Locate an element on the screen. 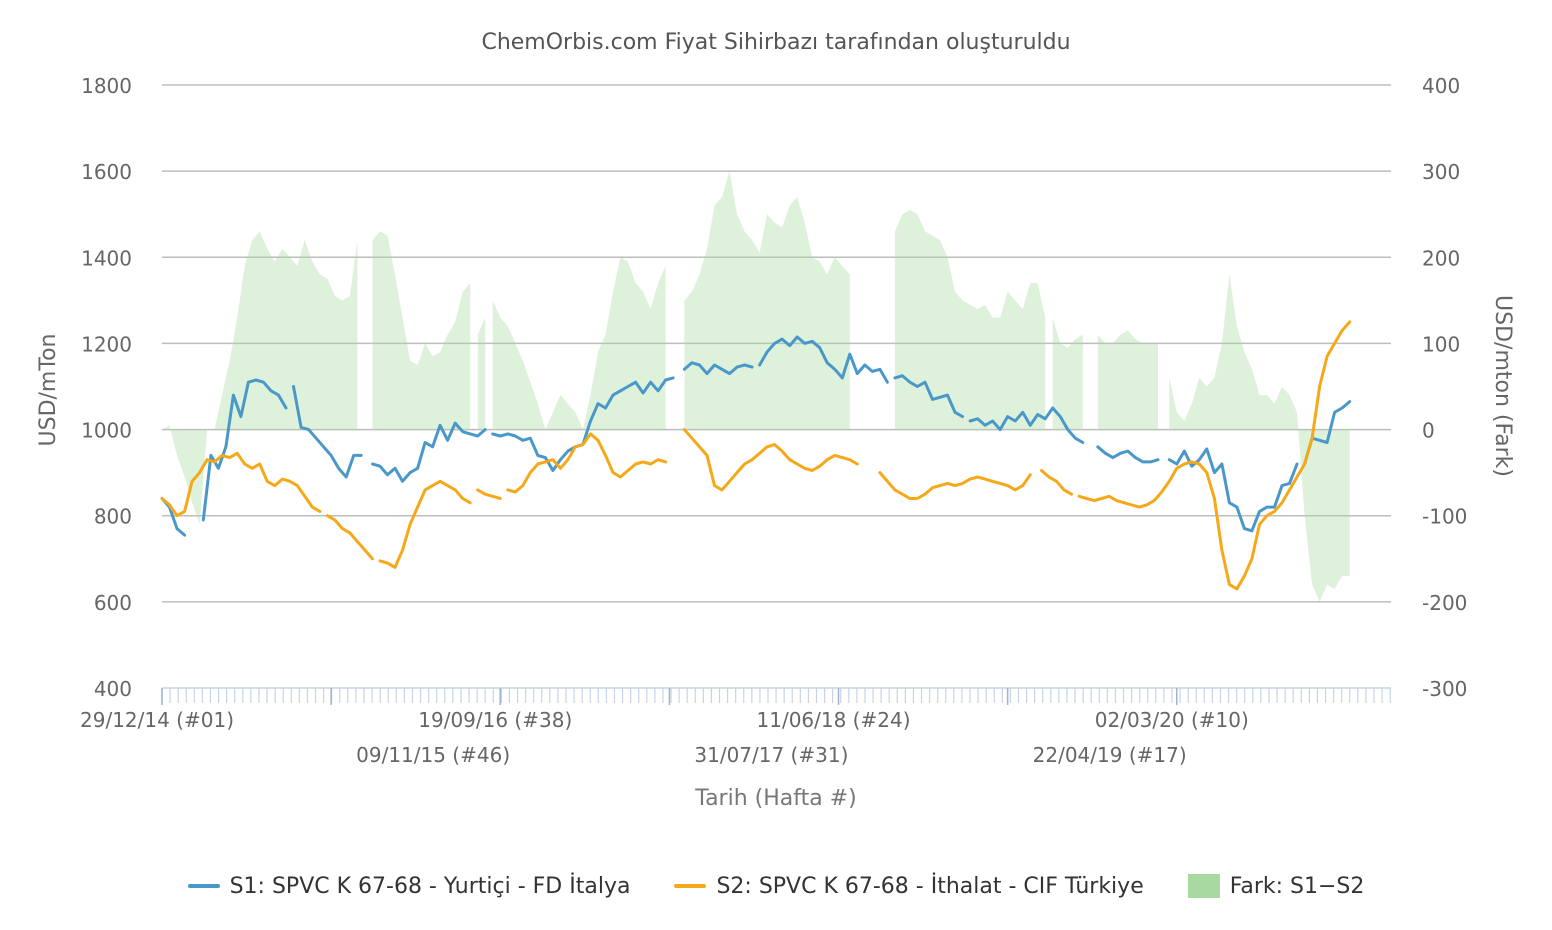  x-tick-label: 29/12/14 (#01) is located at coordinates (157, 720).